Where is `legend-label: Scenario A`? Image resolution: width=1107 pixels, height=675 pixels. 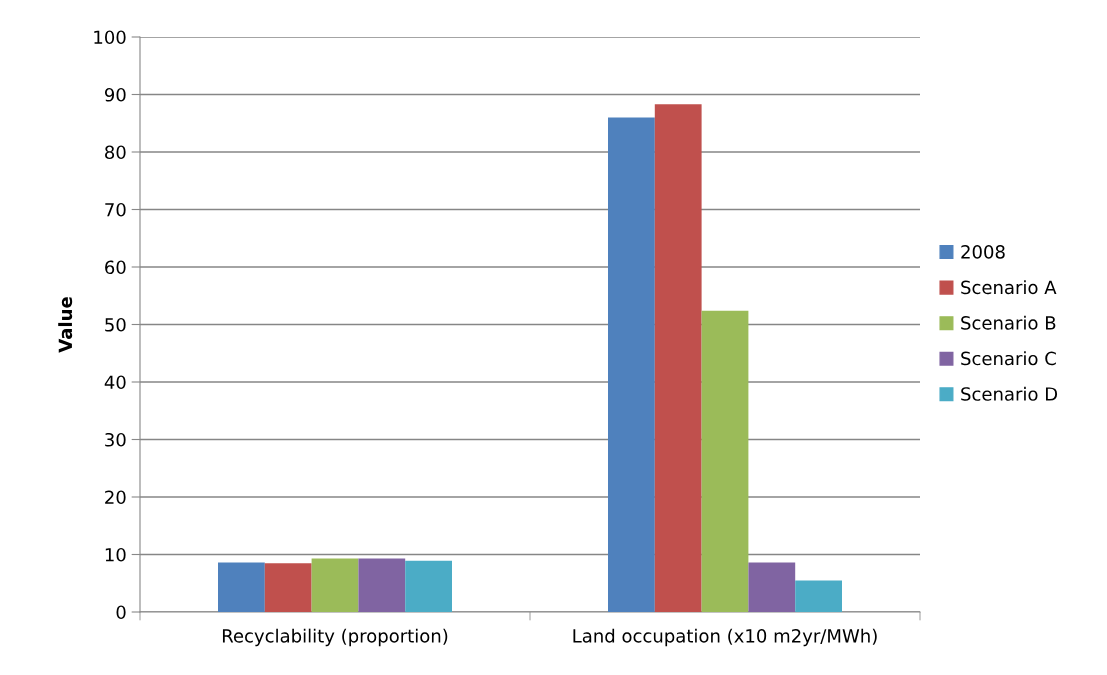
legend-label: Scenario A is located at coordinates (1009, 287).